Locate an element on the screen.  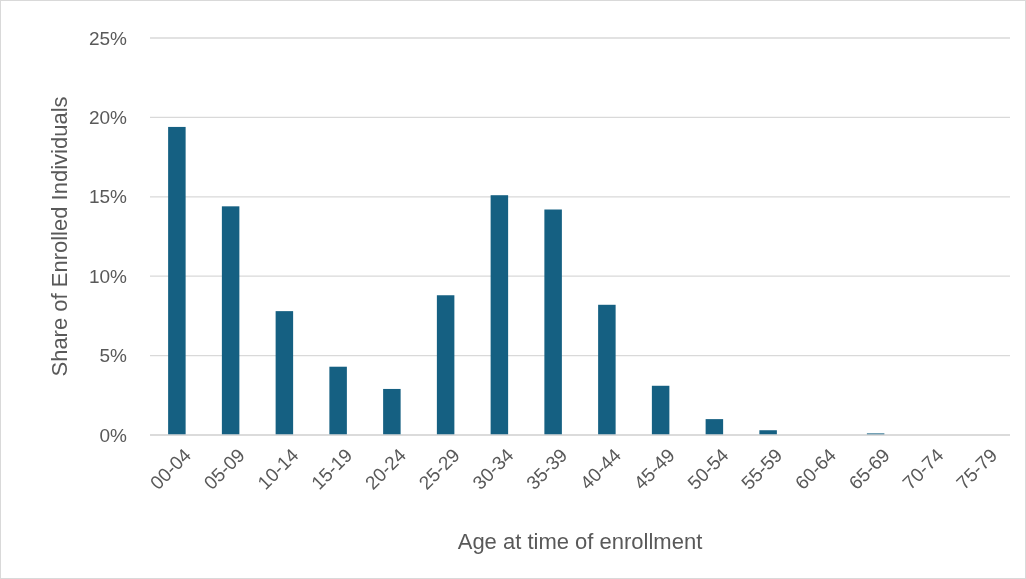
y-tick-label: 0% is located at coordinates (113, 435).